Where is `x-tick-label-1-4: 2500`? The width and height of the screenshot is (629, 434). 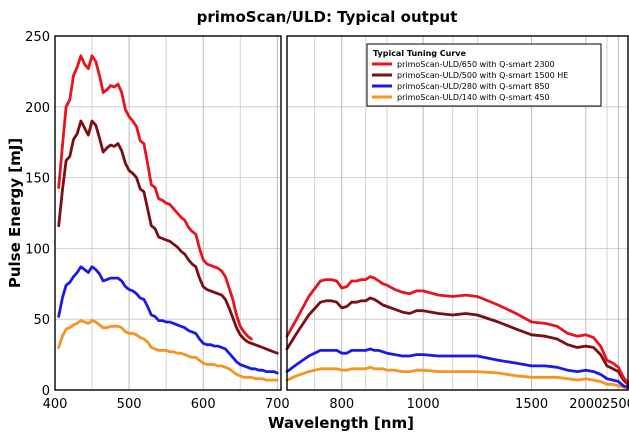 x-tick-label-1-4: 2500 is located at coordinates (615, 404).